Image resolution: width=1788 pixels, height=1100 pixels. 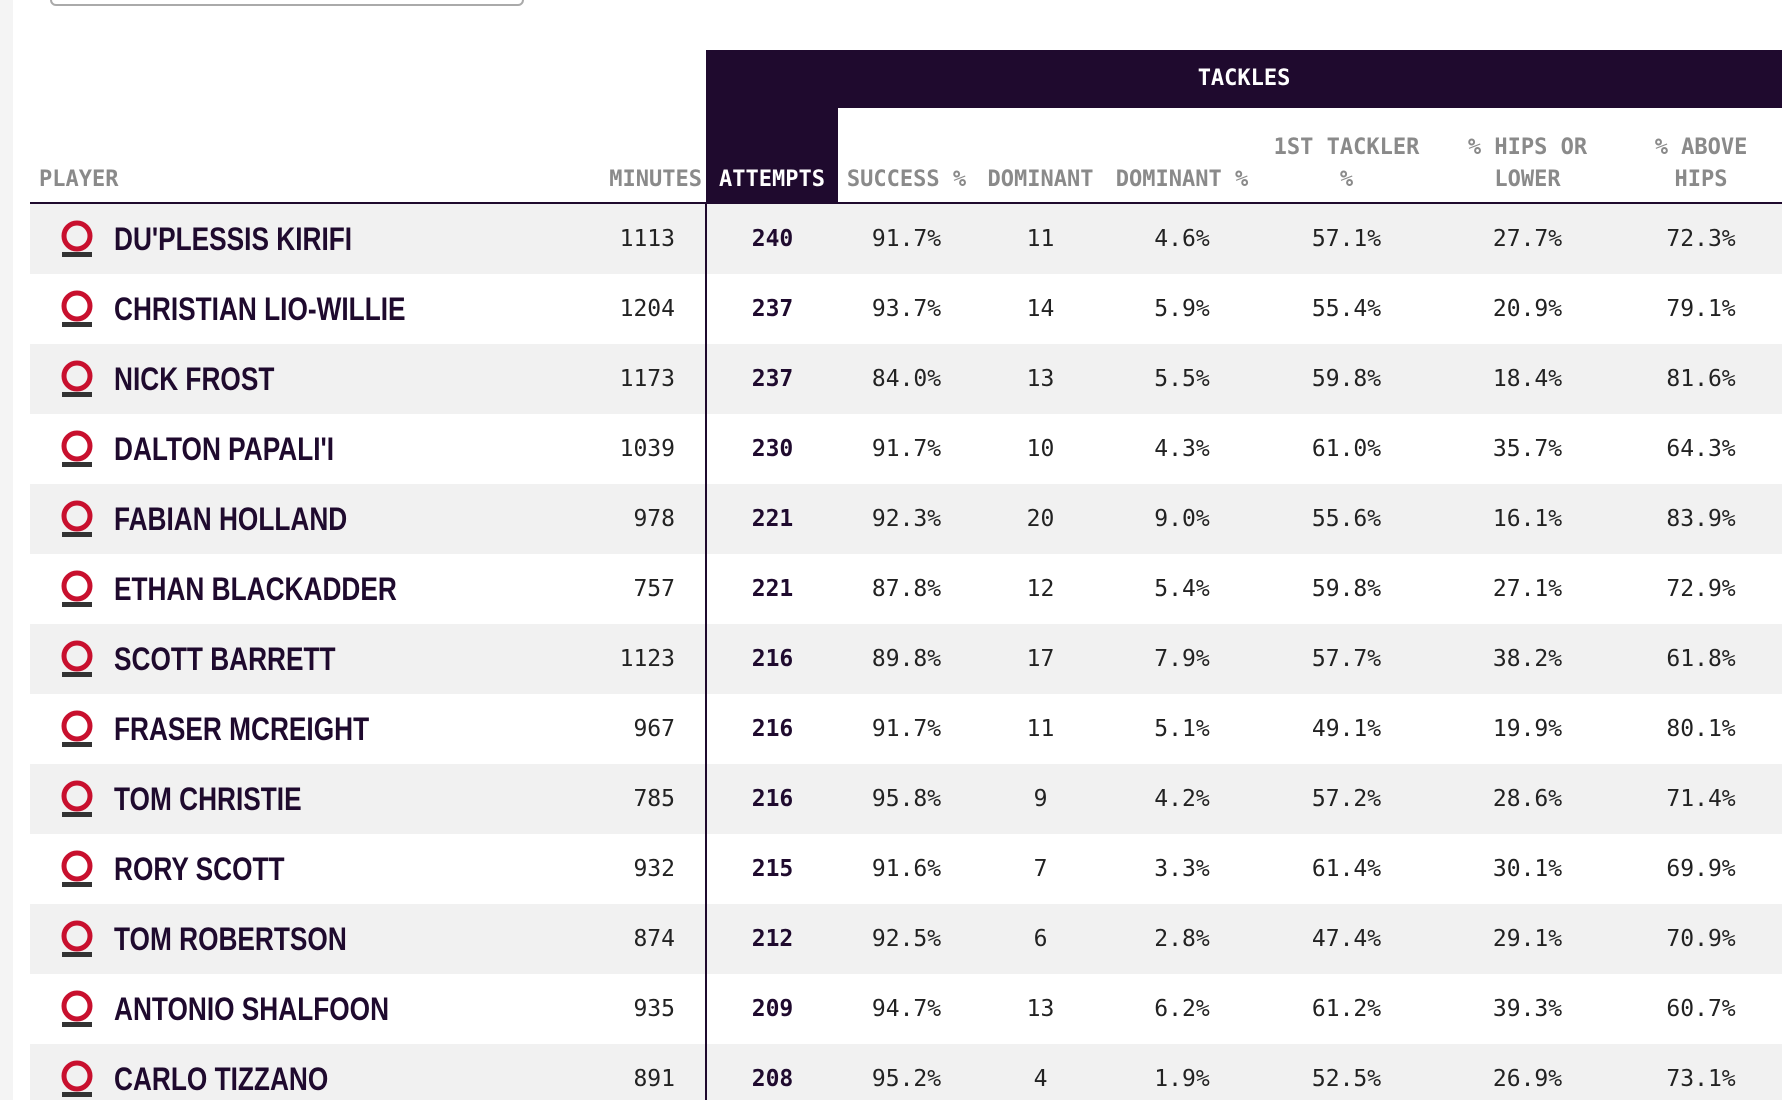 I want to click on stat-cell: 230, so click(x=771, y=449).